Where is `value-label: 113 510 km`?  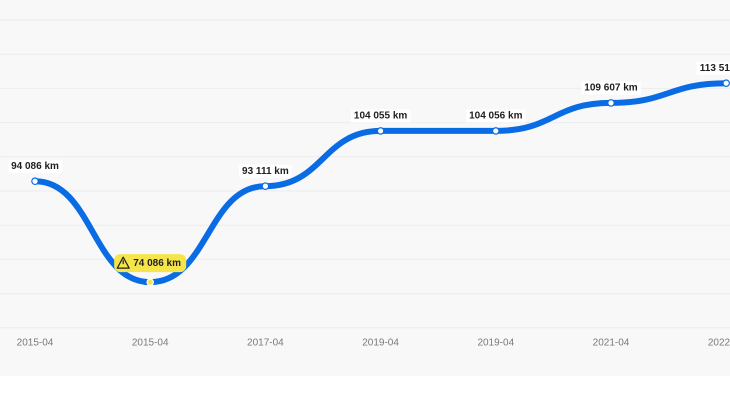
value-label: 113 510 km is located at coordinates (715, 68).